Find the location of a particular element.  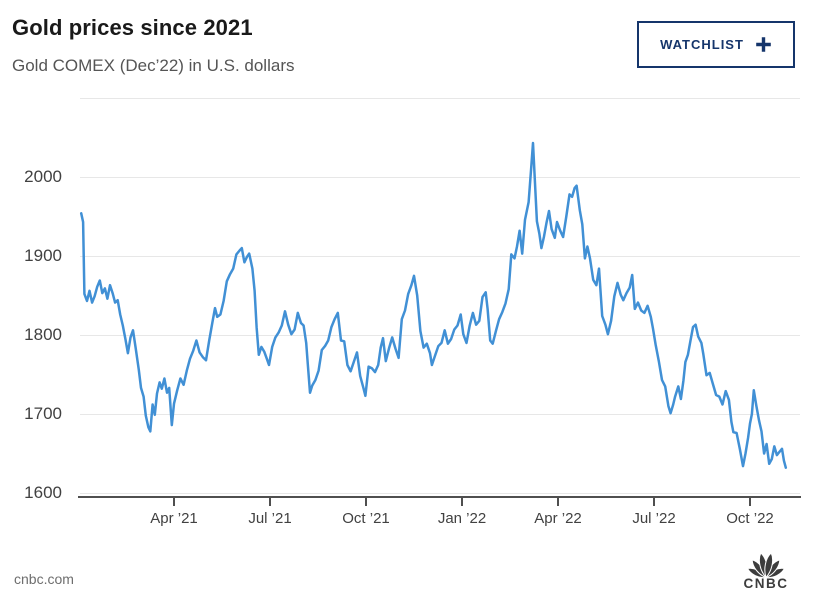

cnbc-logo: CNBC is located at coordinates (766, 569).